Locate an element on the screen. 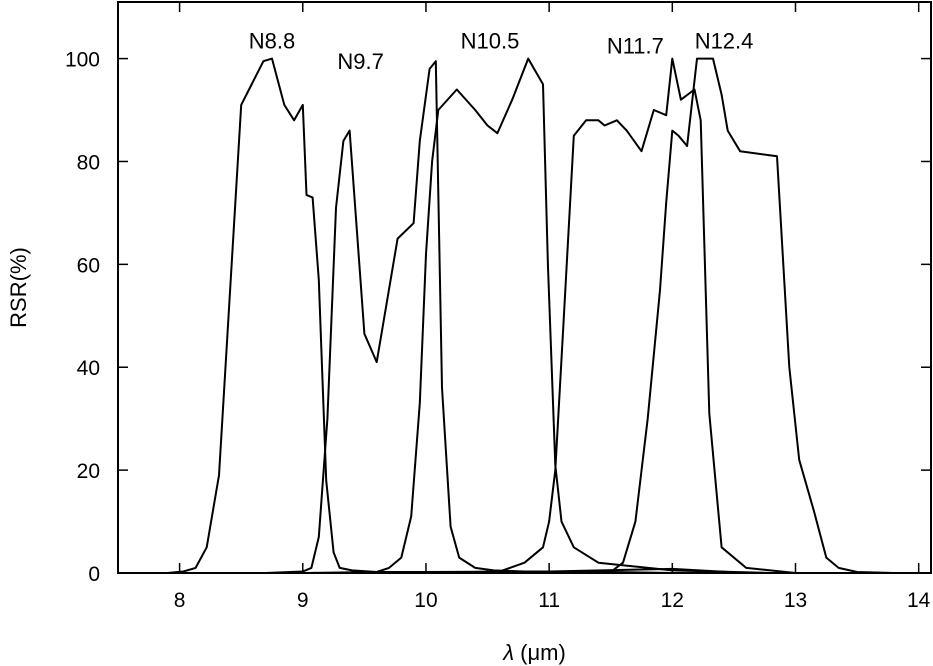  x-tick-label: 13 is located at coordinates (795, 600).